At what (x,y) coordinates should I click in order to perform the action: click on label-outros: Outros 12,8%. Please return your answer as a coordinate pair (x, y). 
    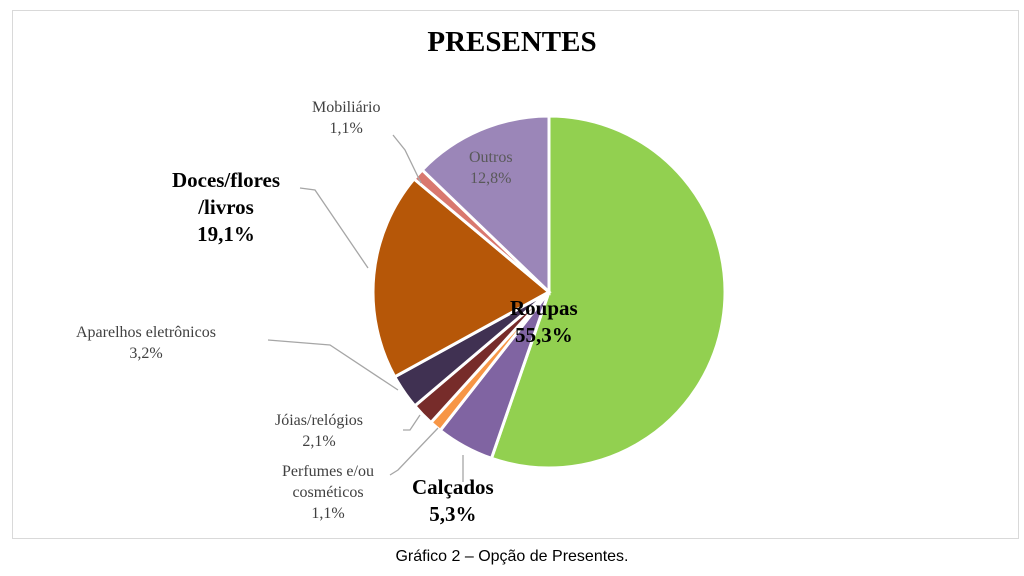
    Looking at the image, I should click on (491, 168).